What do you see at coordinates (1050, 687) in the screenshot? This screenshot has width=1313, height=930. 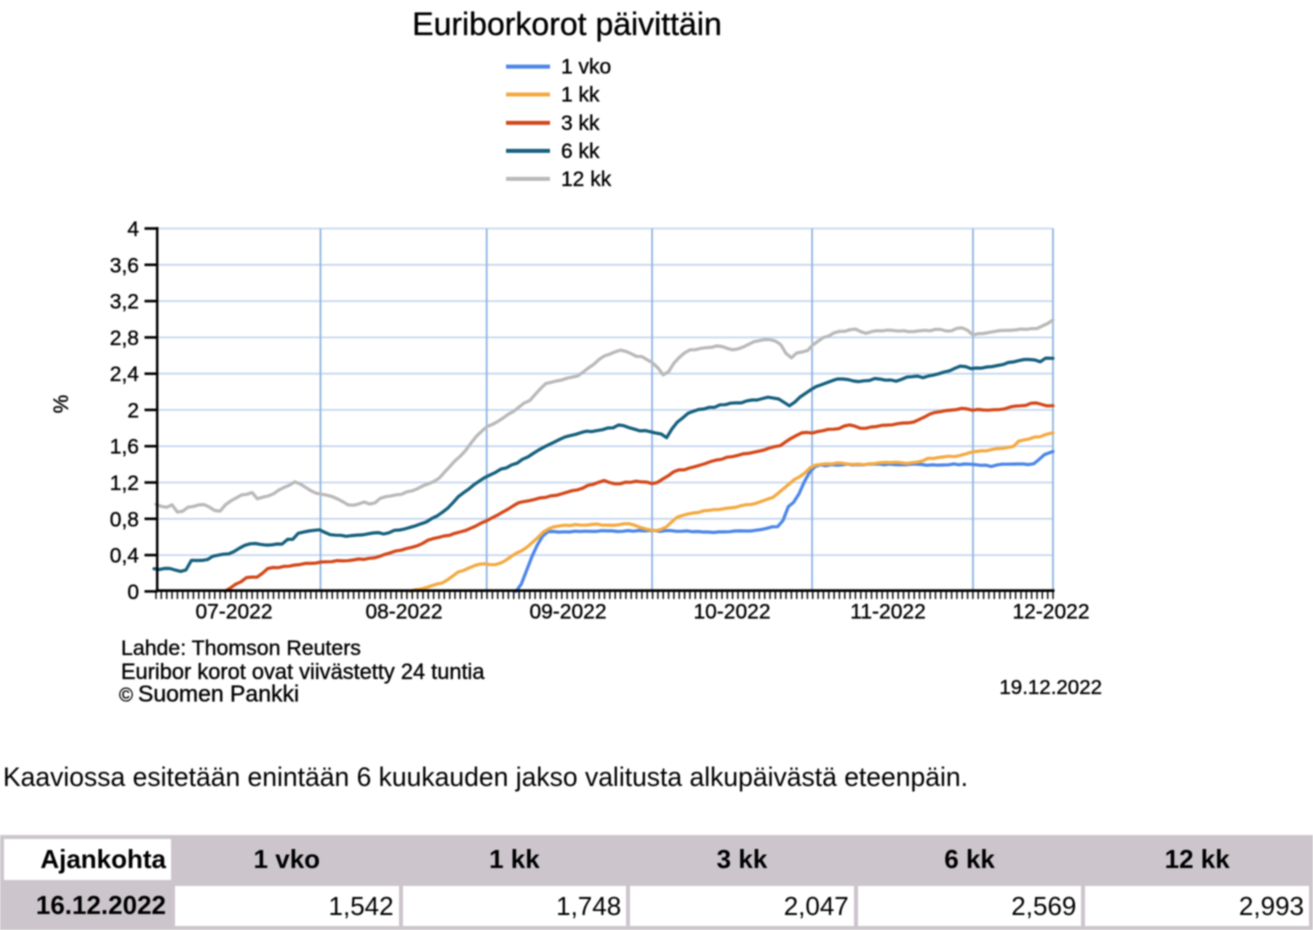 I see `svg-text: 19.12.2022` at bounding box center [1050, 687].